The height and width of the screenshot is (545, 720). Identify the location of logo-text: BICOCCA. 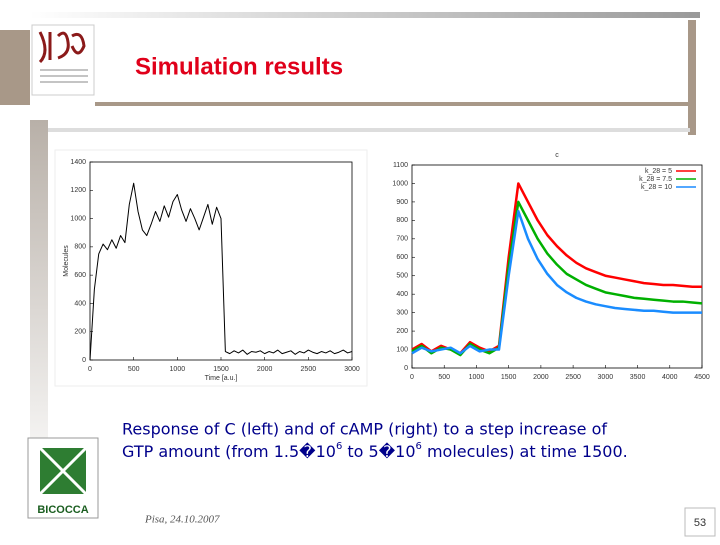
(62, 510).